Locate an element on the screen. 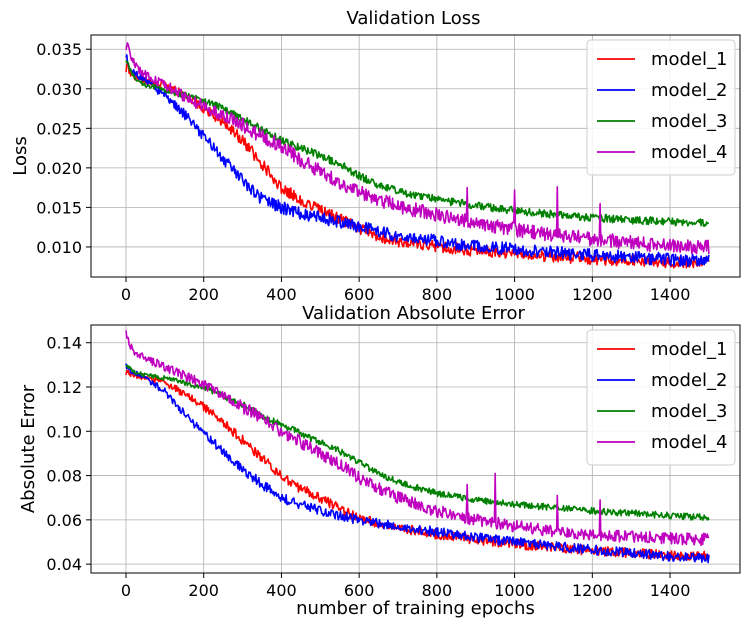 The width and height of the screenshot is (750, 625). y-tick-label: 0.06 is located at coordinates (64, 520).